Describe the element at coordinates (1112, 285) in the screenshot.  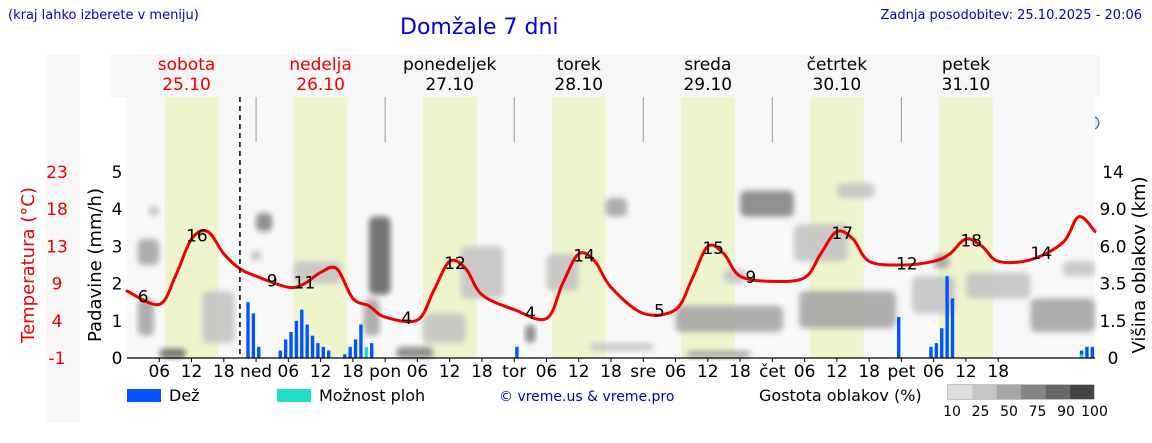
I see `cloud-height-tick-label: 3.5` at that location.